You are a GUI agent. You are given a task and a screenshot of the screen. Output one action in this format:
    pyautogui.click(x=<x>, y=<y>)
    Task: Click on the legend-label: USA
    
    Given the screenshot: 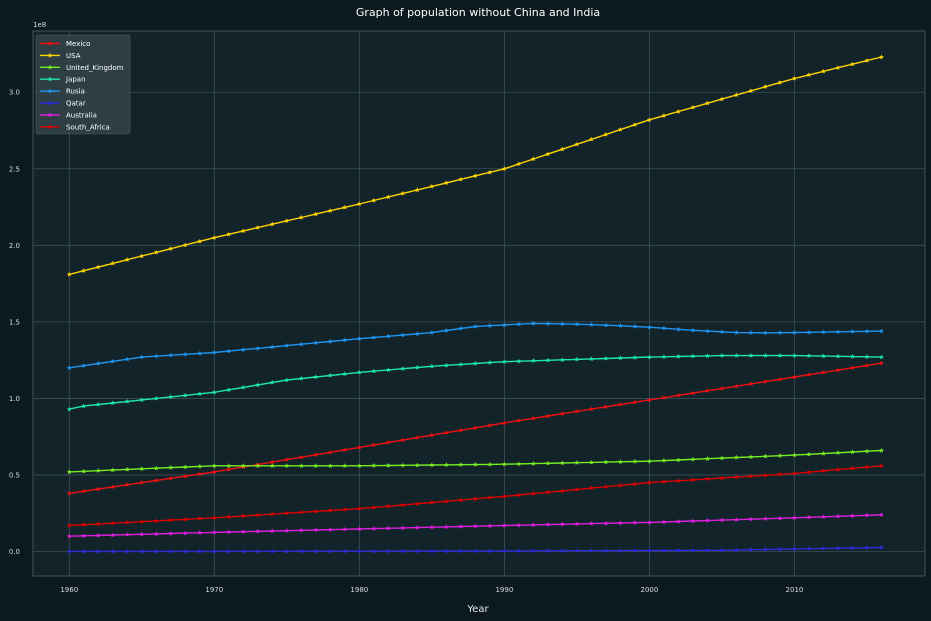 What is the action you would take?
    pyautogui.click(x=73, y=56)
    